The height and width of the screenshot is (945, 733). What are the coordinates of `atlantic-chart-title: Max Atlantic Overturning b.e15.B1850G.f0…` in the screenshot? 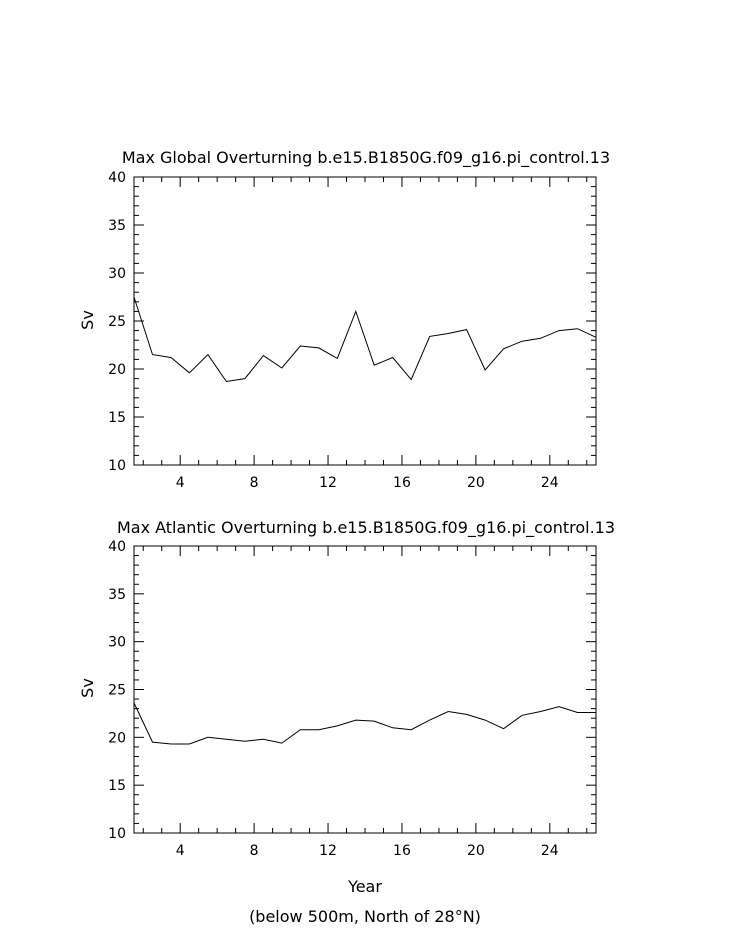 It's located at (366, 528).